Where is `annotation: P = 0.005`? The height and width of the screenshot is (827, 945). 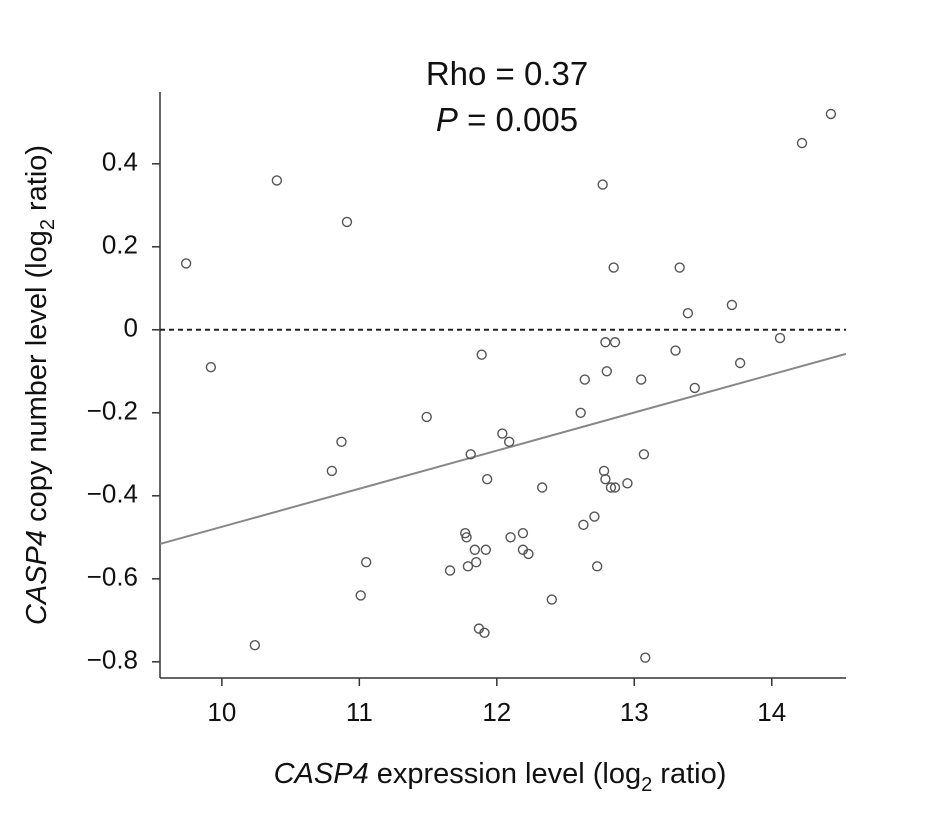 annotation: P = 0.005 is located at coordinates (507, 119).